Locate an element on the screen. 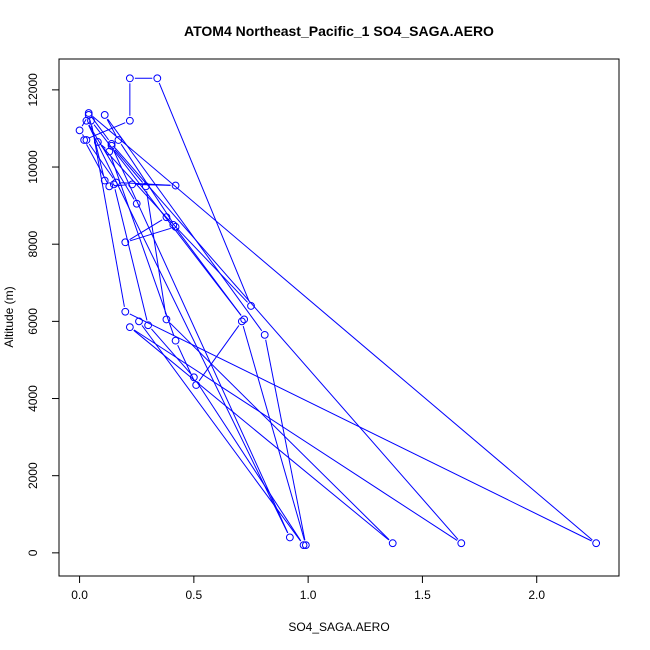 Image resolution: width=650 pixels, height=650 pixels. y-tick-label: 4000 is located at coordinates (33, 398).